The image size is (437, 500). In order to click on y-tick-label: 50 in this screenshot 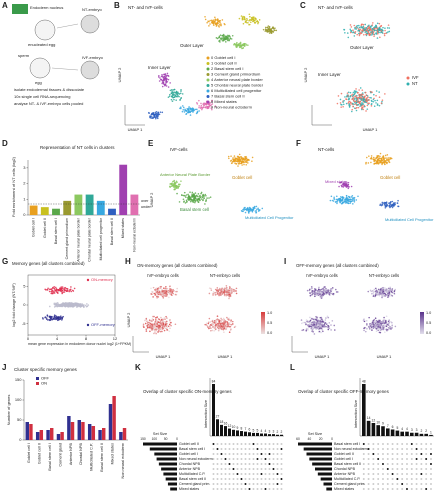, I will do `click(19, 419)`.